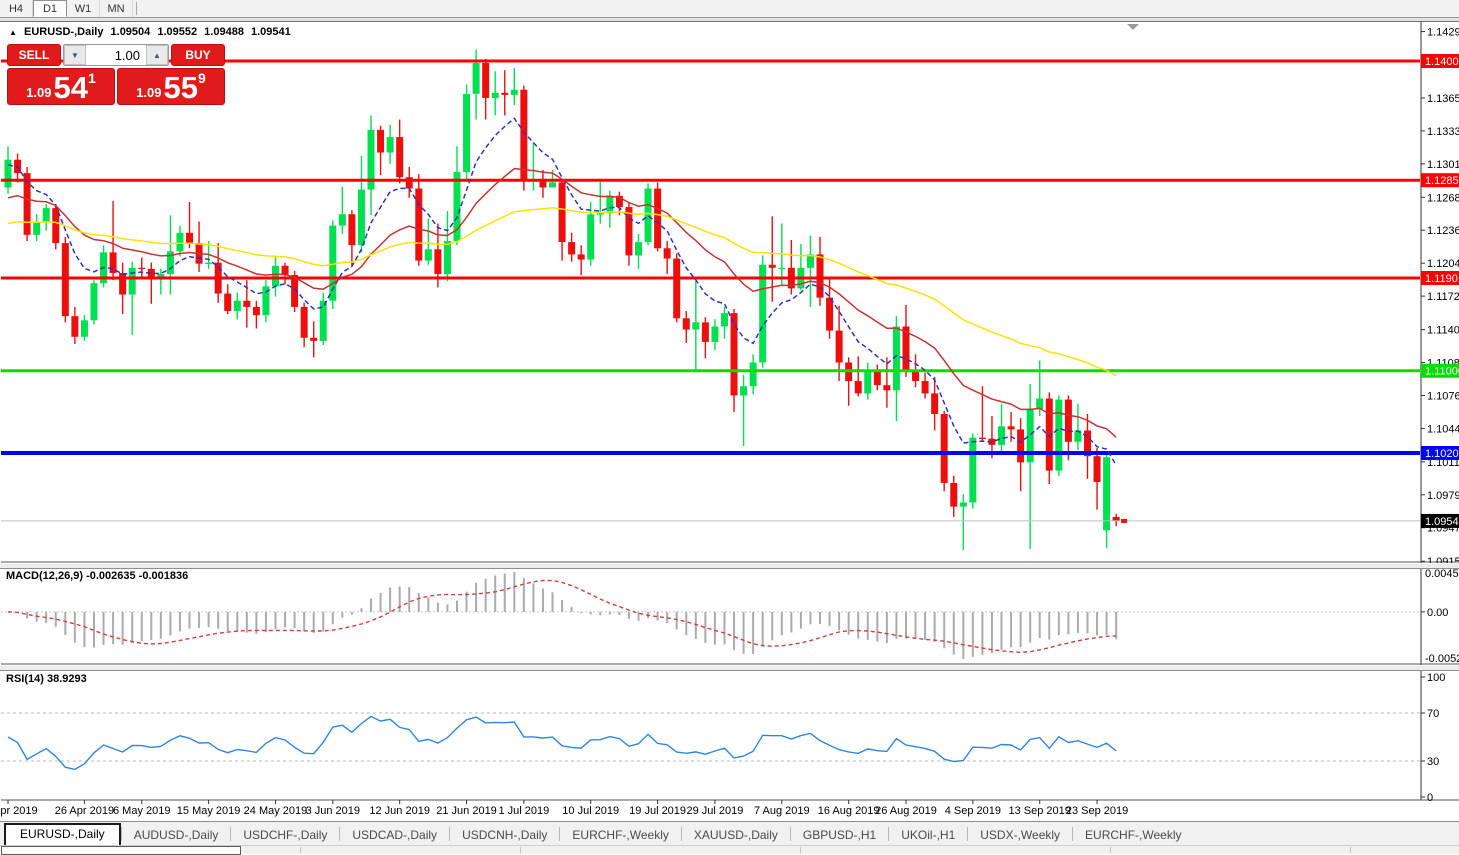 Image resolution: width=1459 pixels, height=855 pixels. What do you see at coordinates (1443, 231) in the screenshot?
I see `svg-text: 1.12365` at bounding box center [1443, 231].